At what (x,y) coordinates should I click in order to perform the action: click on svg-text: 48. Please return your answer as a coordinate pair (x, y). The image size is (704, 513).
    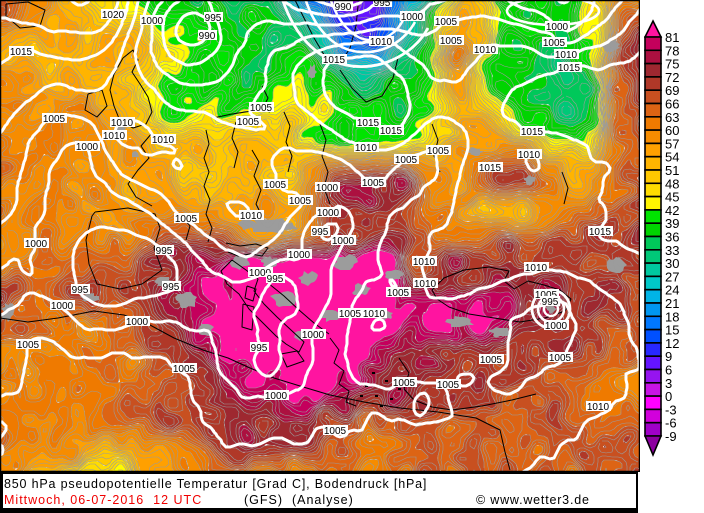
    Looking at the image, I should click on (672, 183).